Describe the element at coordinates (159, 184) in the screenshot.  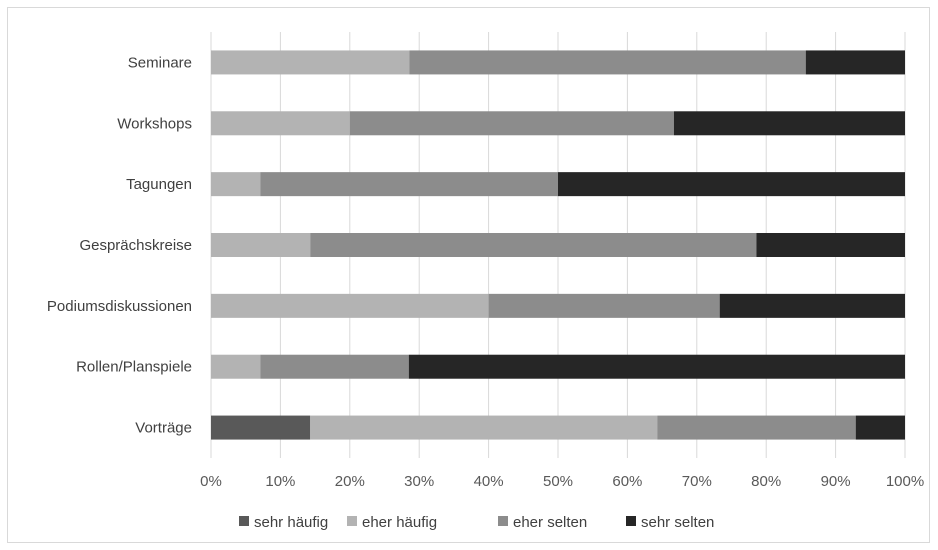
I see `category-label: Tagungen` at that location.